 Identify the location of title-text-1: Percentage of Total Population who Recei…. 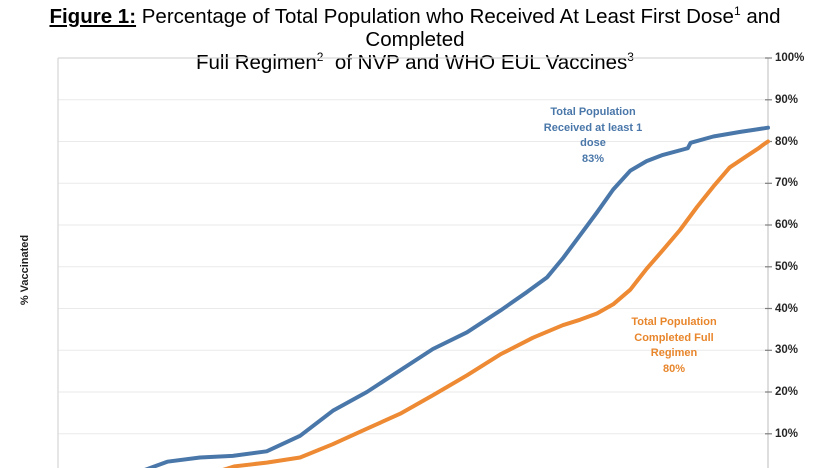
(435, 16).